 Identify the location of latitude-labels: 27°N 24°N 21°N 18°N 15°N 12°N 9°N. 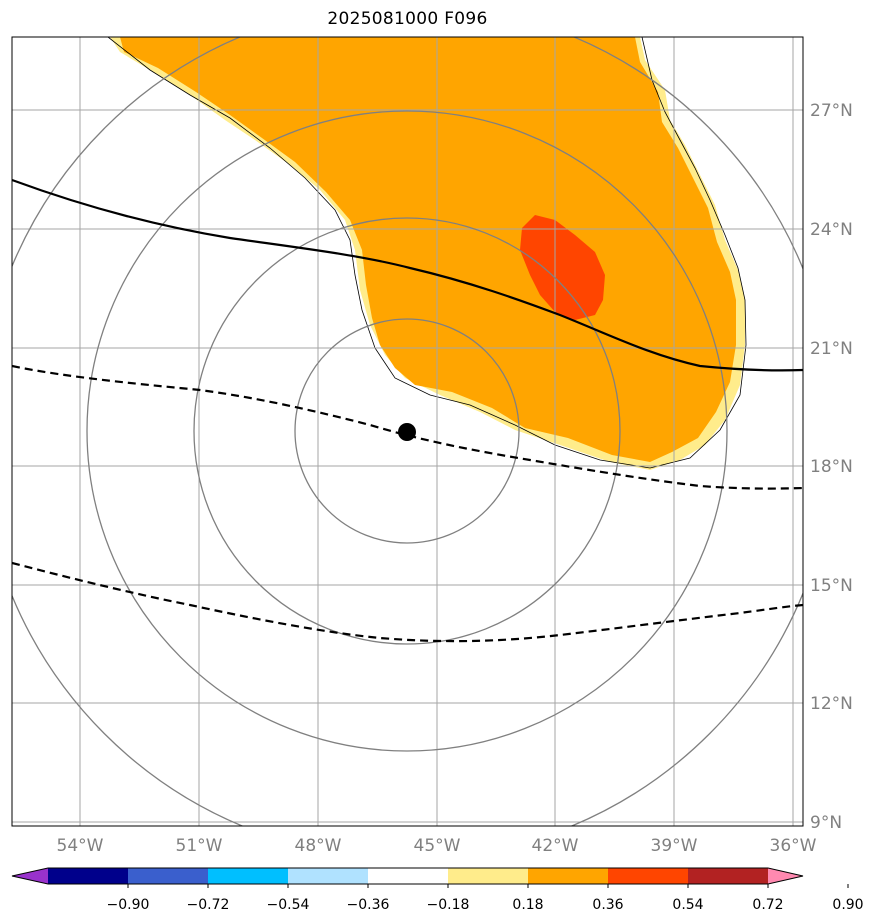
(831, 467).